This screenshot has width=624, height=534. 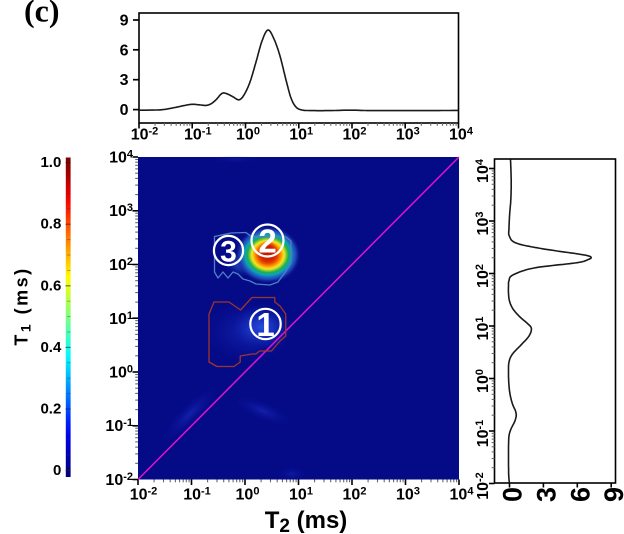 What do you see at coordinates (23, 305) in the screenshot?
I see `svg-text: T1 (ms)` at bounding box center [23, 305].